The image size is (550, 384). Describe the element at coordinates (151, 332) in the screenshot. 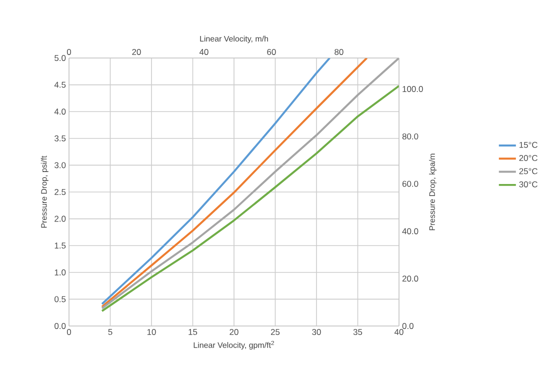

I see `x-tick-label: 10` at that location.